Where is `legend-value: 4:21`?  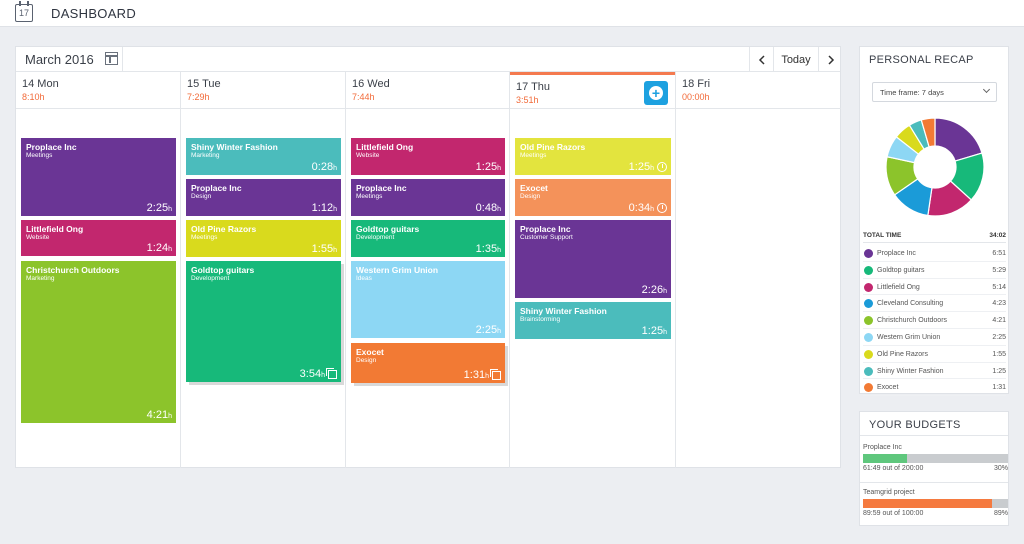 legend-value: 4:21 is located at coordinates (999, 321).